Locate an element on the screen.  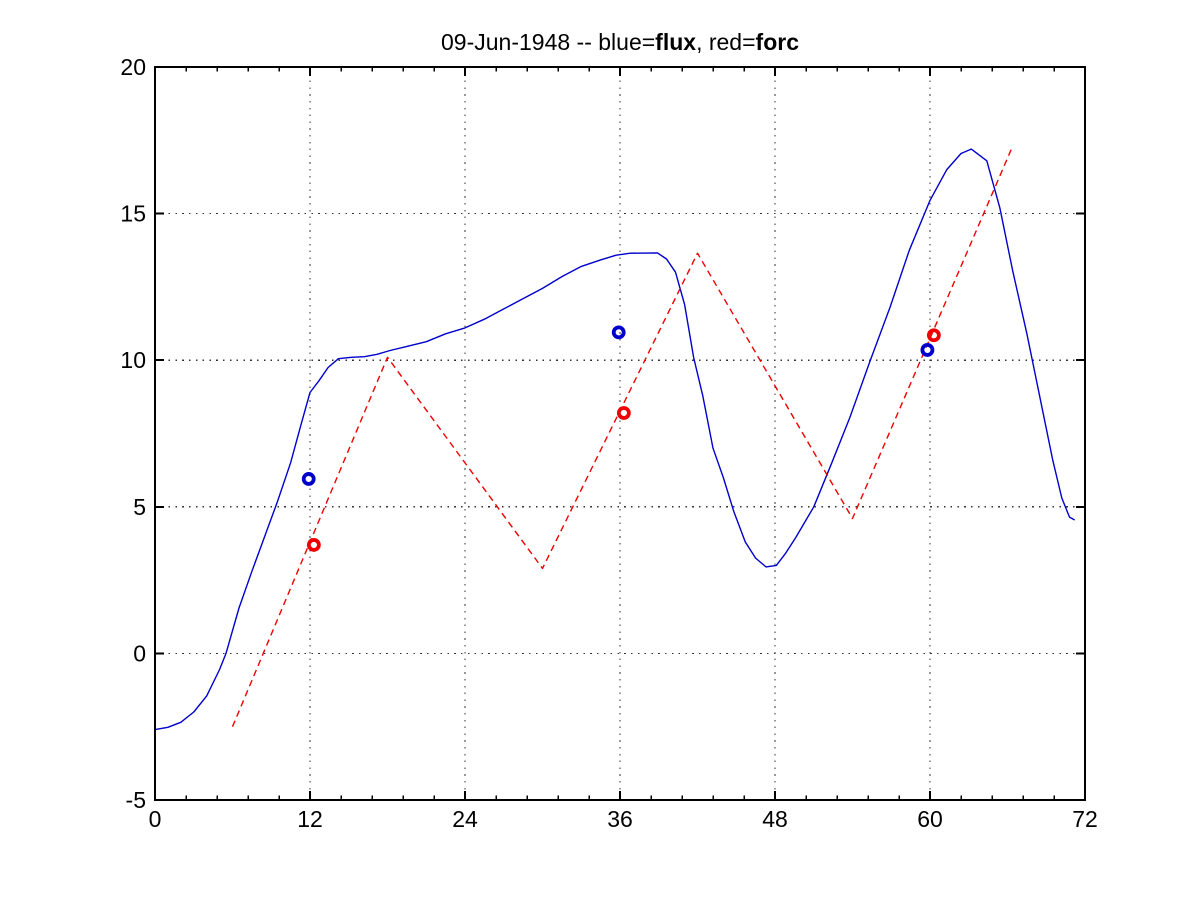
x-tick-label-48: 48 is located at coordinates (775, 819).